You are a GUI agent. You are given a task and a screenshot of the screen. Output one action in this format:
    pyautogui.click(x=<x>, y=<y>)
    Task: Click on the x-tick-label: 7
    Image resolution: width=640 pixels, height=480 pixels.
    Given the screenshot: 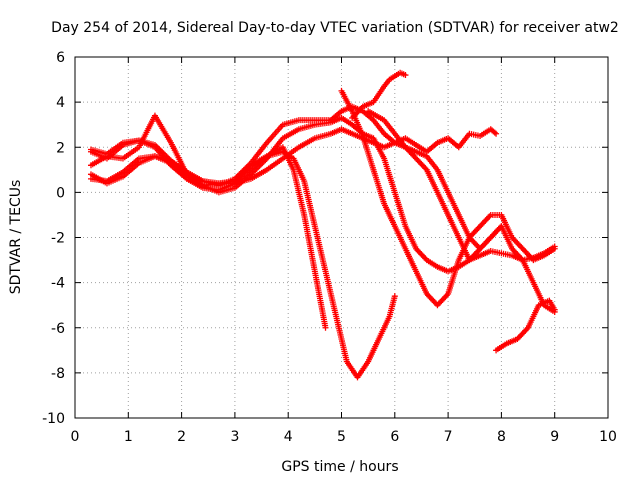 What is the action you would take?
    pyautogui.click(x=448, y=437)
    